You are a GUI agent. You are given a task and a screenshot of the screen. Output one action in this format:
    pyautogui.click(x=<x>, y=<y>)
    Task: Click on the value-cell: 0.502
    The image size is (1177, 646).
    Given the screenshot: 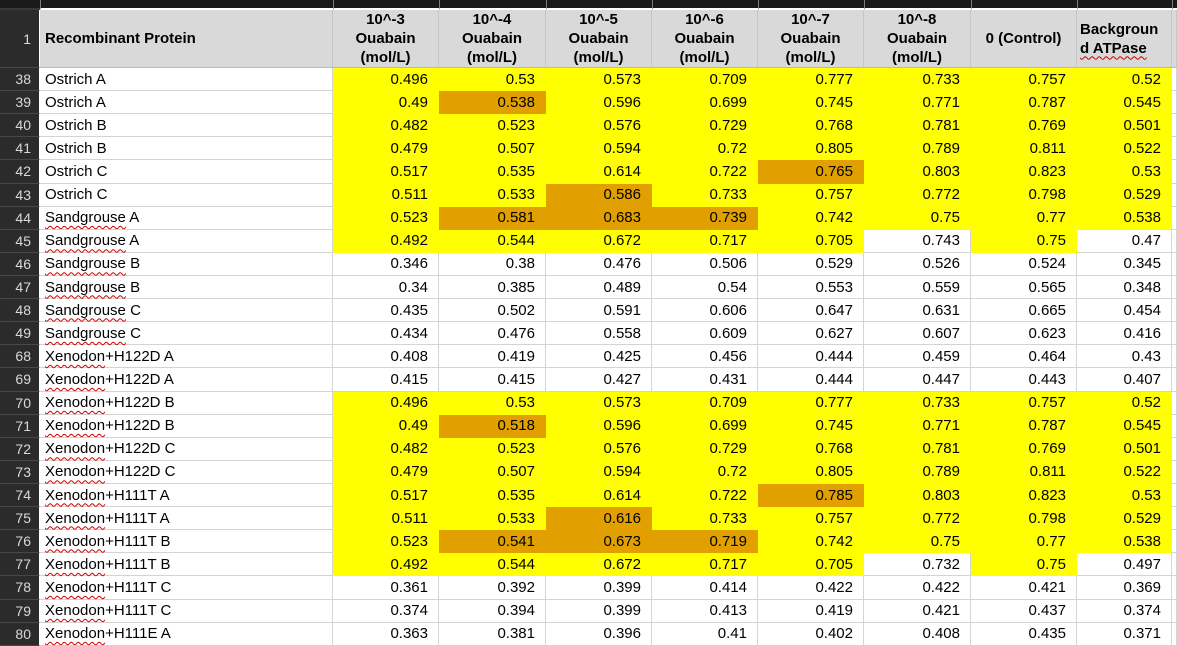 What is the action you would take?
    pyautogui.click(x=492, y=311)
    